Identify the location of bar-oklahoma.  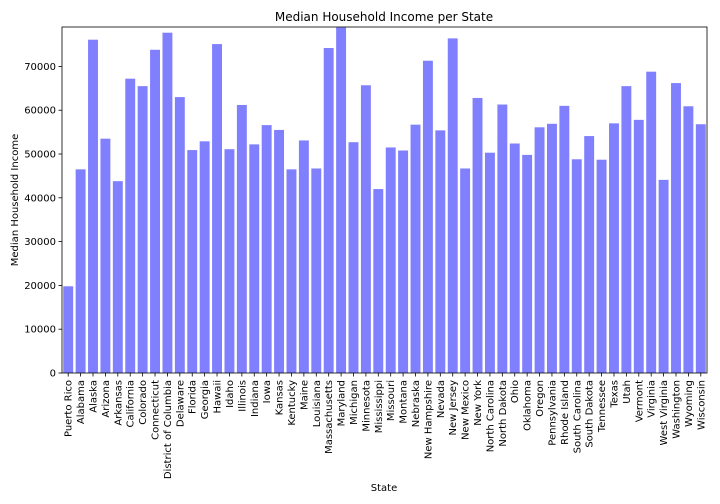
(527, 263).